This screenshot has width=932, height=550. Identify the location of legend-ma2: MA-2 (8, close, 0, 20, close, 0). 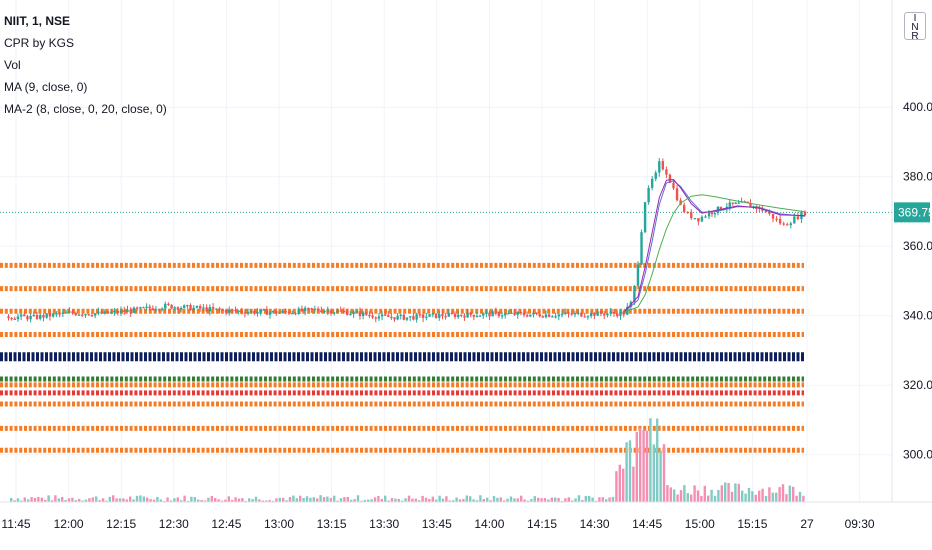
(85, 109).